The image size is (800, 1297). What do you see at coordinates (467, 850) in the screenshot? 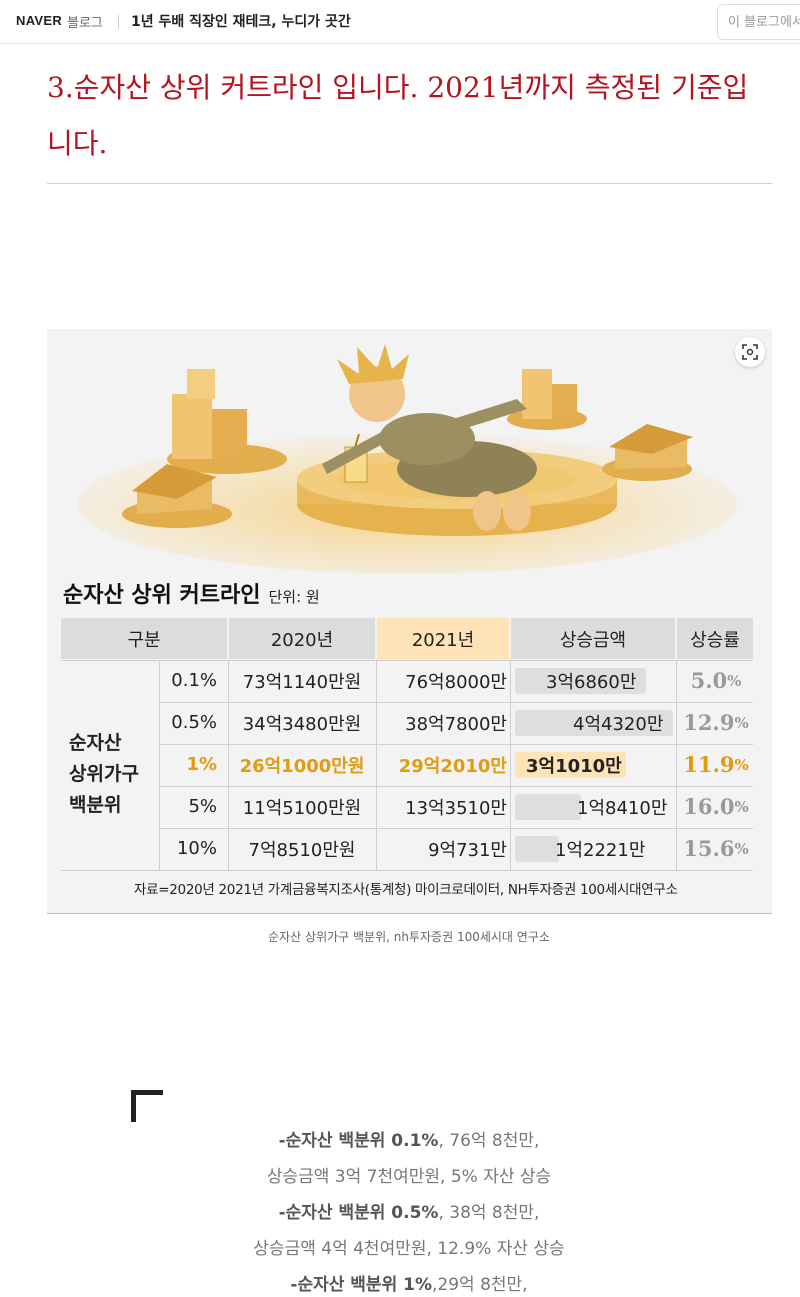
I see `value-2021-cell: 9억731만` at bounding box center [467, 850].